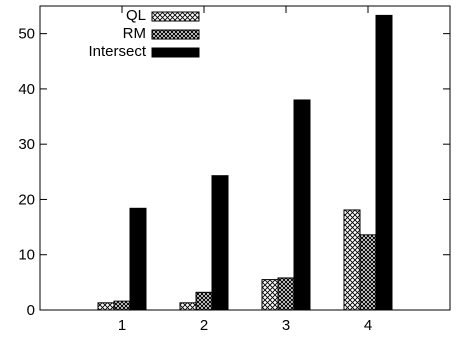 The width and height of the screenshot is (456, 340). I want to click on y-tick-label: 20, so click(26, 199).